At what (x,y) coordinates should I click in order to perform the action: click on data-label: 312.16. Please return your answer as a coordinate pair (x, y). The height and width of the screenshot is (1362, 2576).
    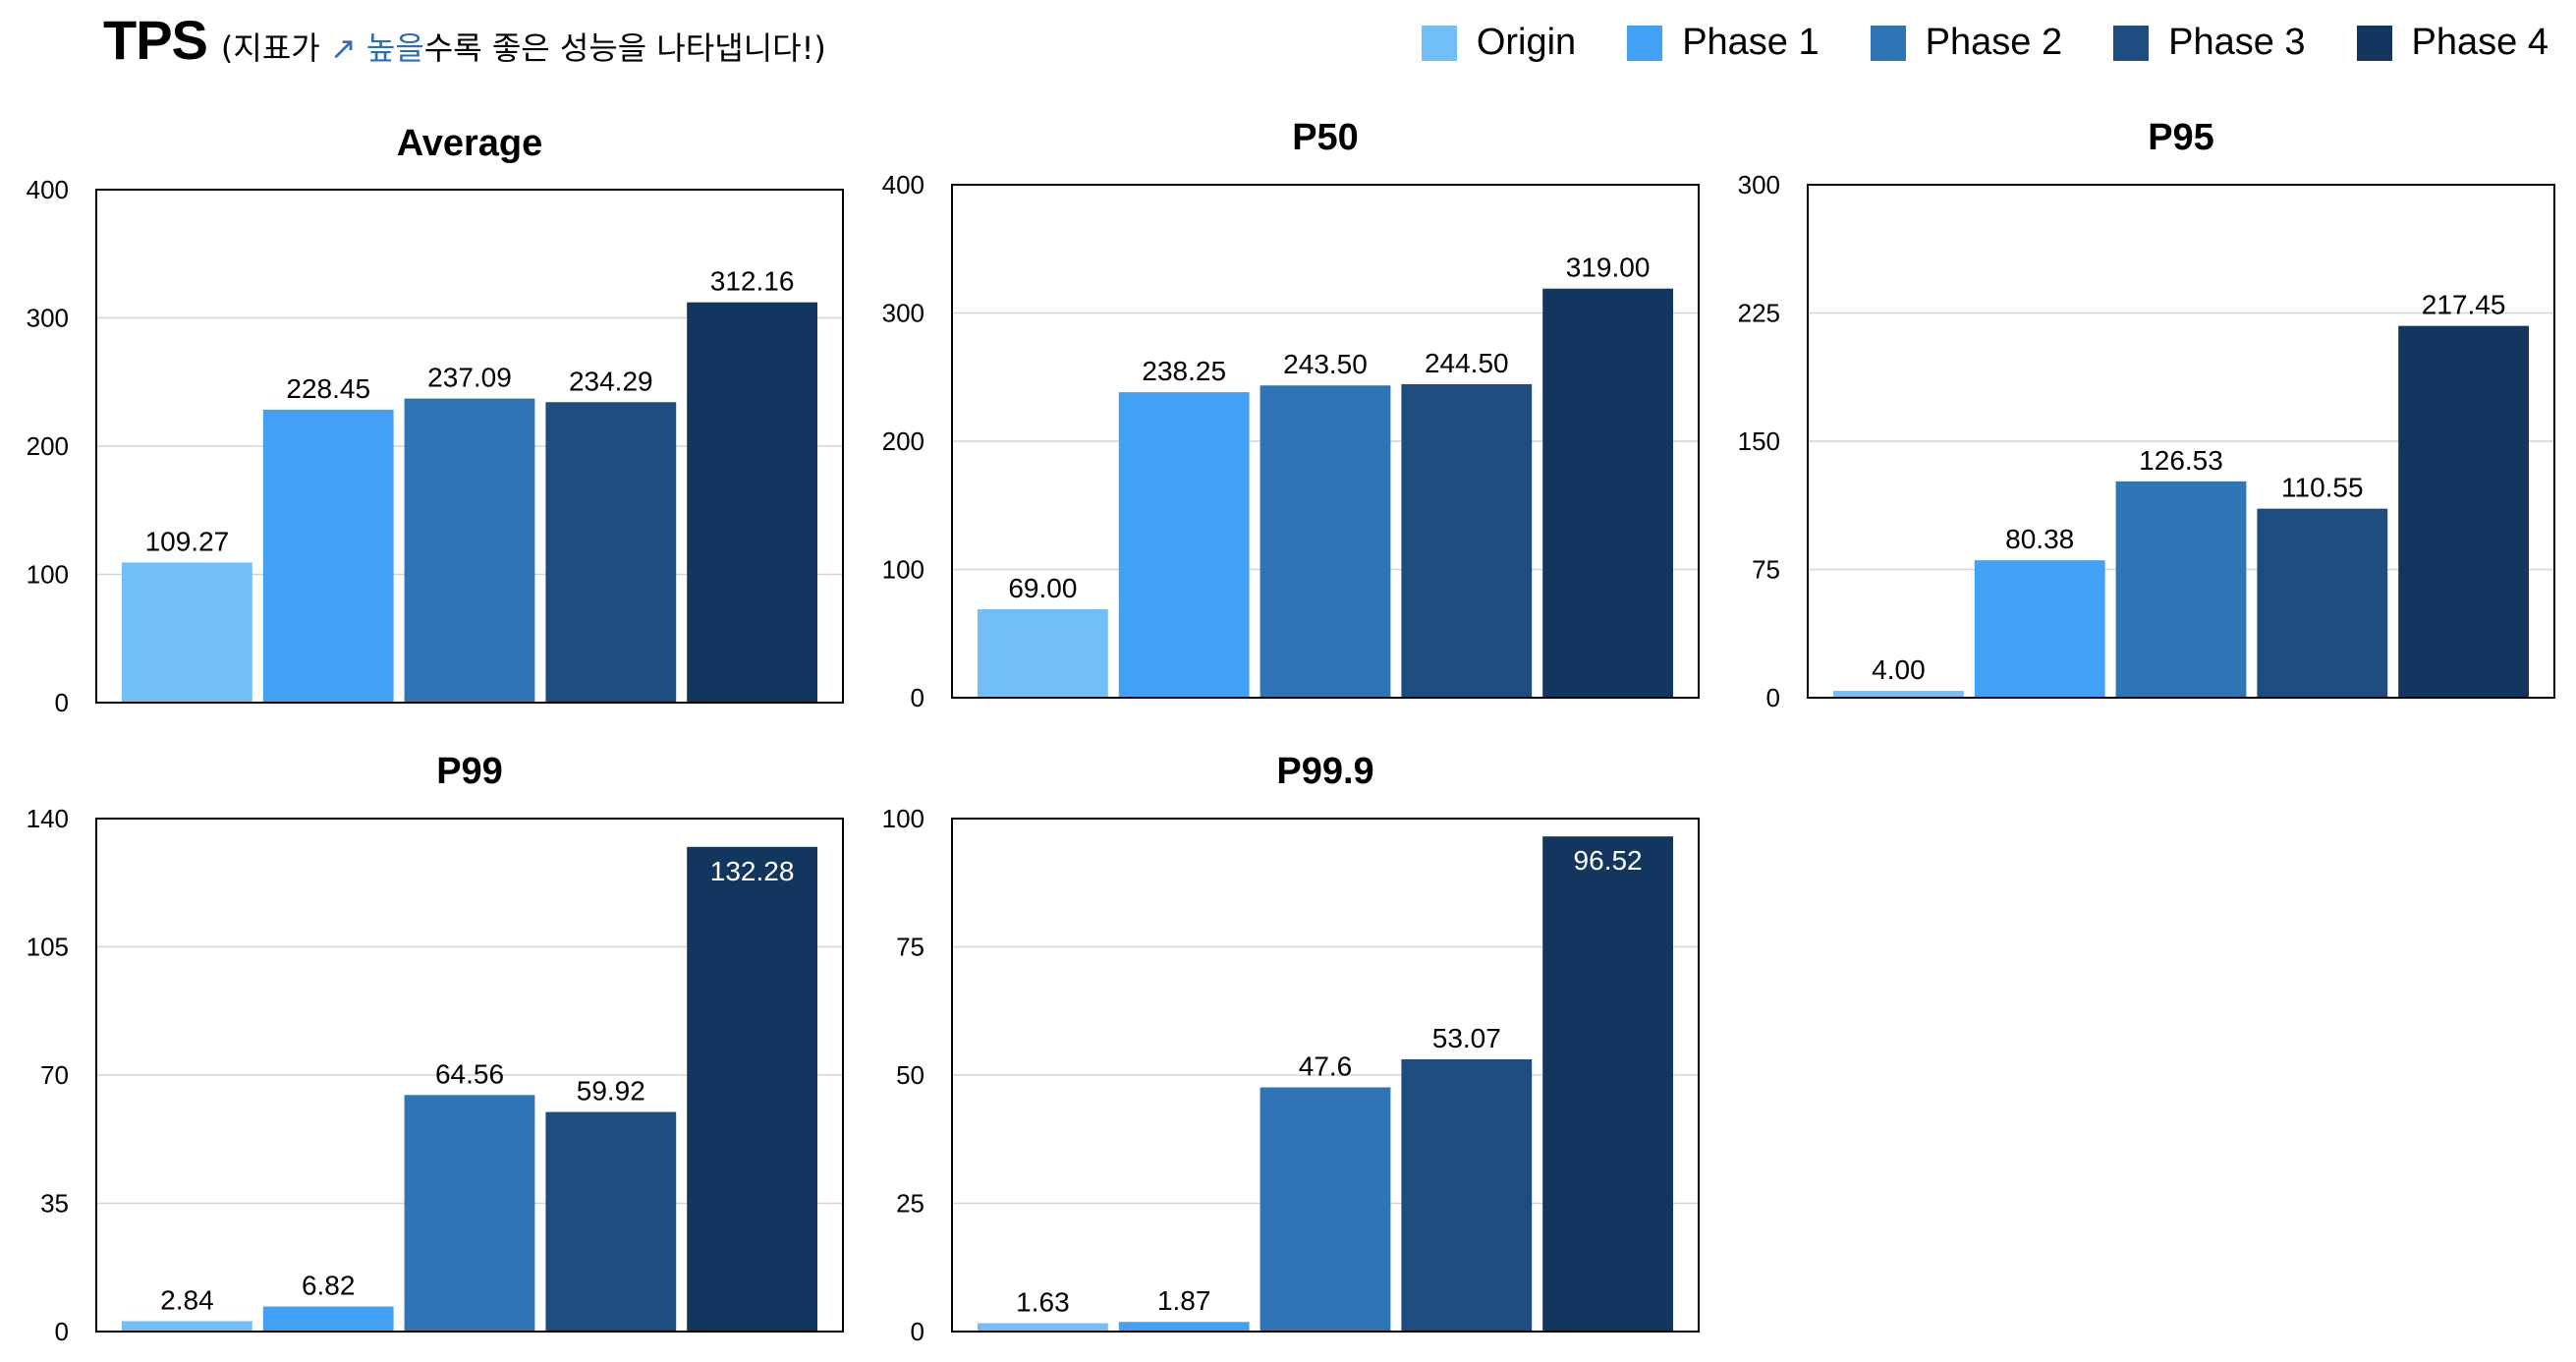
    Looking at the image, I should click on (752, 281).